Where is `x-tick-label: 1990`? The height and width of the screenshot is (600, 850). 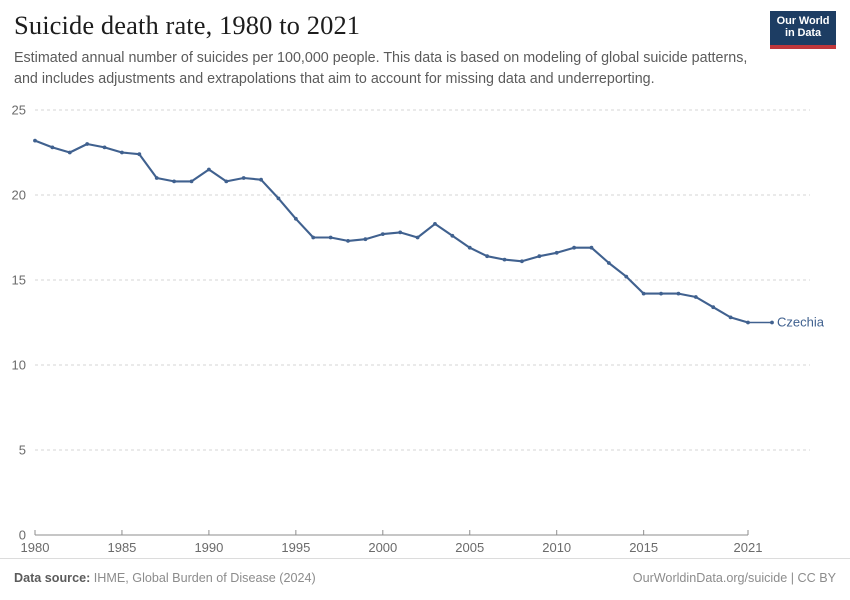
x-tick-label: 1990 is located at coordinates (208, 547).